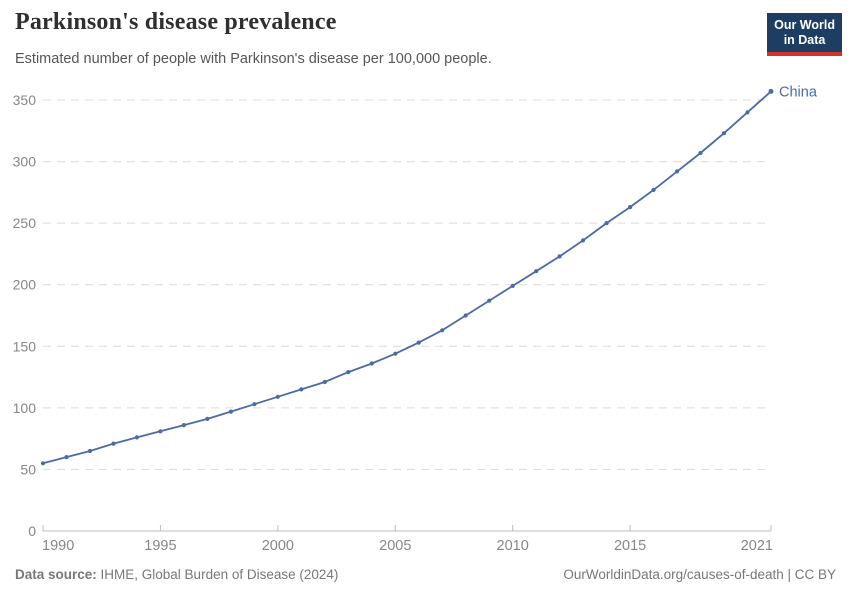 Image resolution: width=850 pixels, height=600 pixels. What do you see at coordinates (757, 546) in the screenshot?
I see `x-axis-tick-label: 2021` at bounding box center [757, 546].